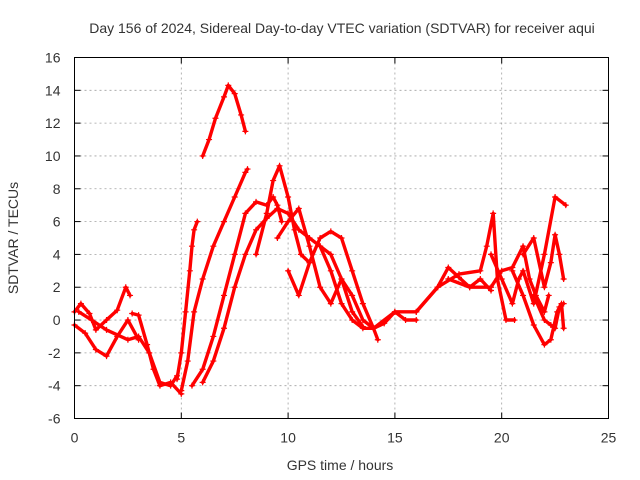 The height and width of the screenshot is (480, 640). Describe the element at coordinates (609, 438) in the screenshot. I see `x-tick-label: 25` at that location.